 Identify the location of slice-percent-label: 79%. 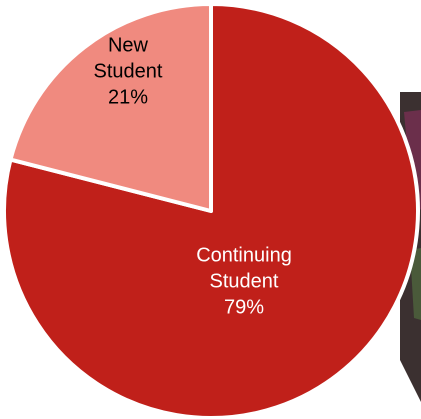
(244, 307).